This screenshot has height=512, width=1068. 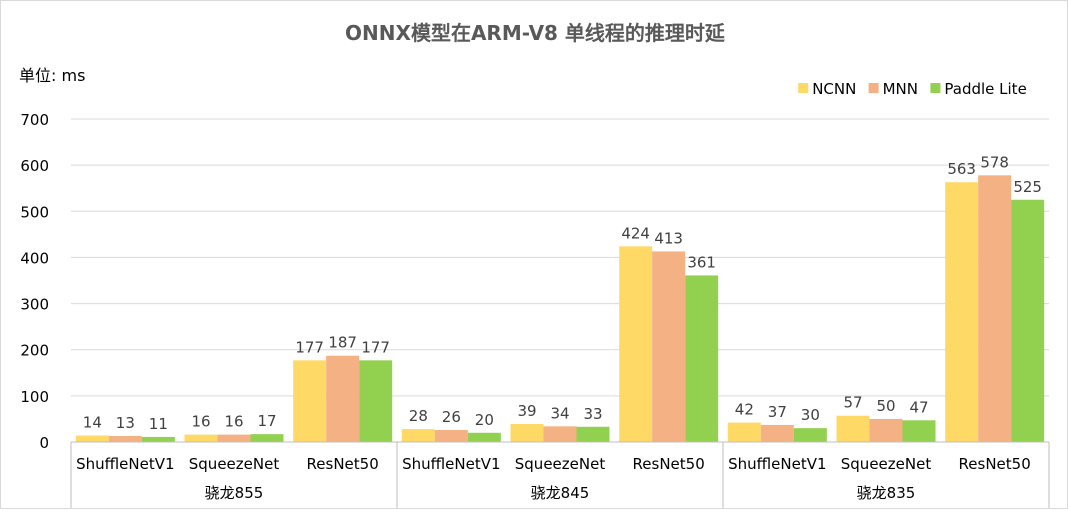 What do you see at coordinates (935, 88) in the screenshot?
I see `legend-swatch-paddle-lite` at bounding box center [935, 88].